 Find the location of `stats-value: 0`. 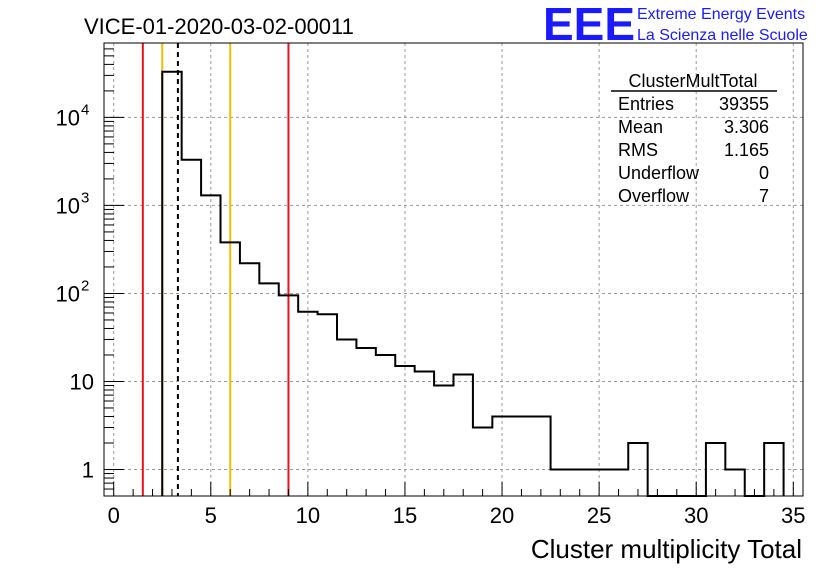

stats-value: 0 is located at coordinates (764, 173).